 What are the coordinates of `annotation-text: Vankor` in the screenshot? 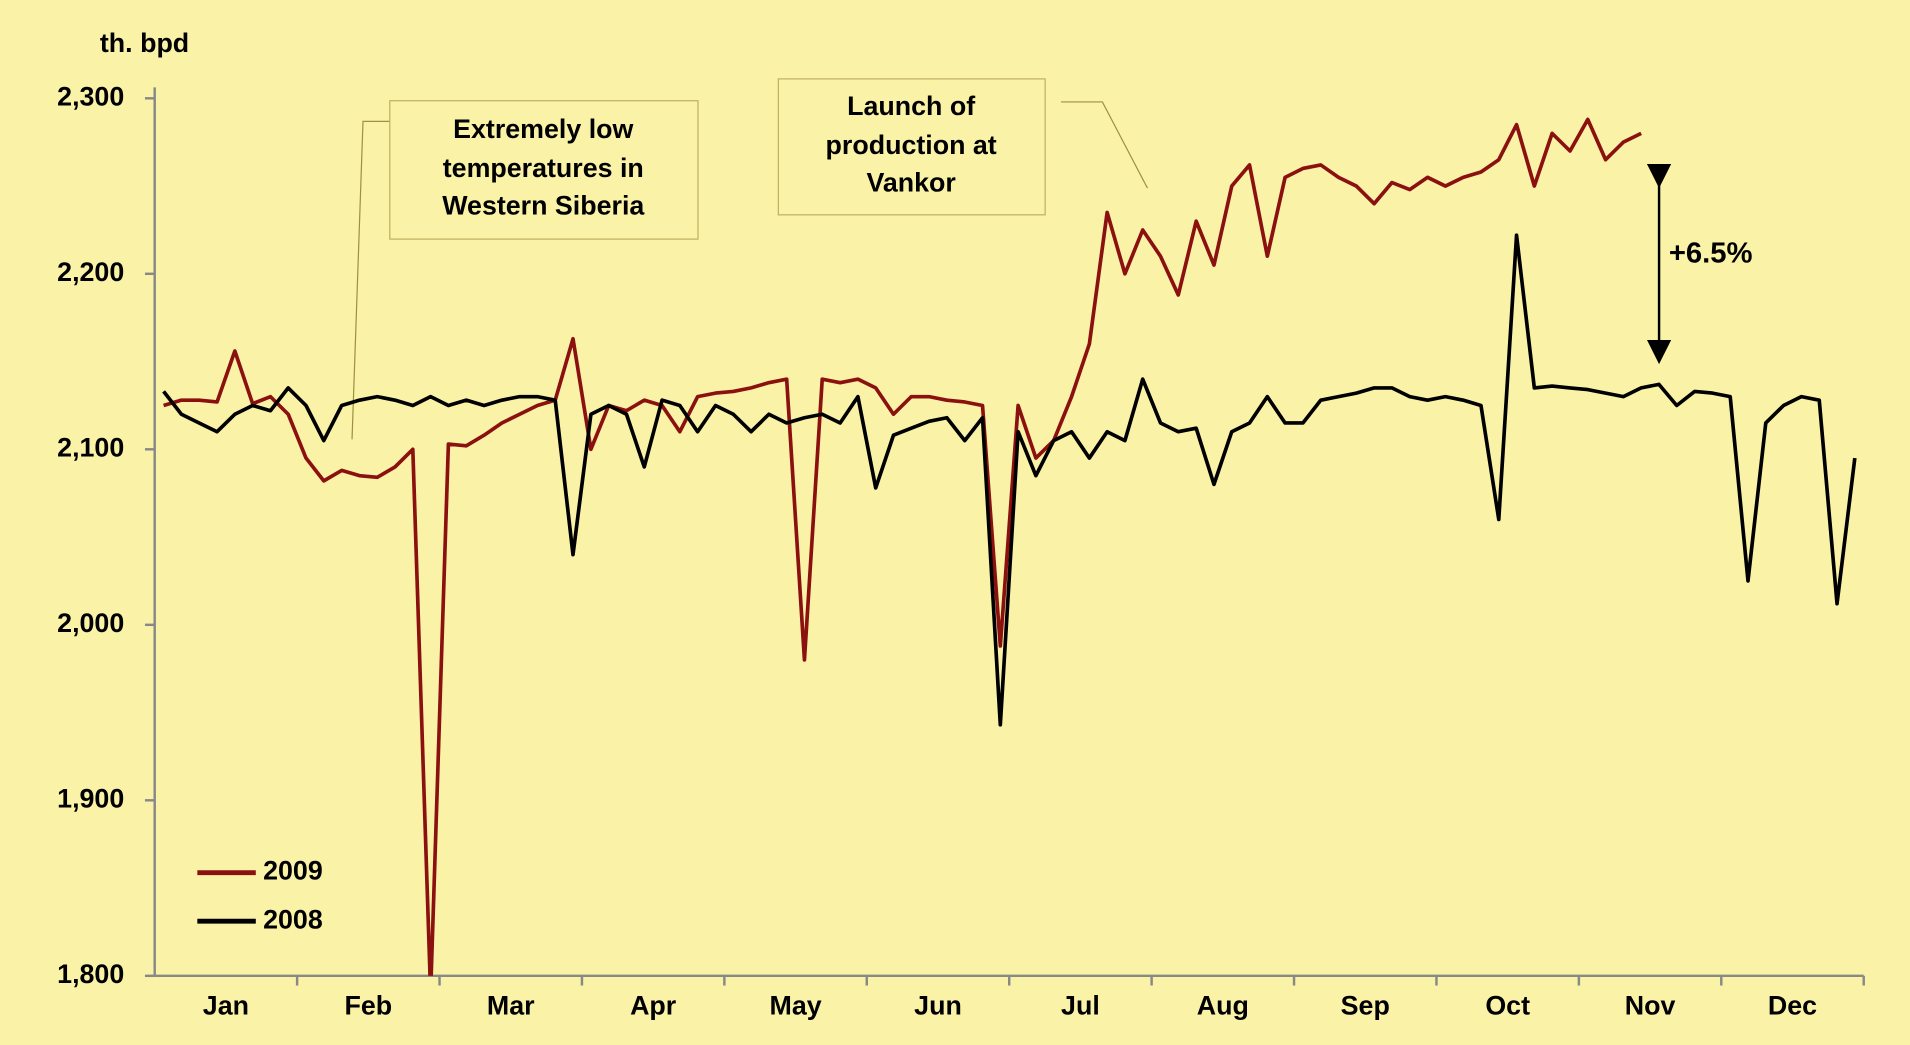 It's located at (910, 183).